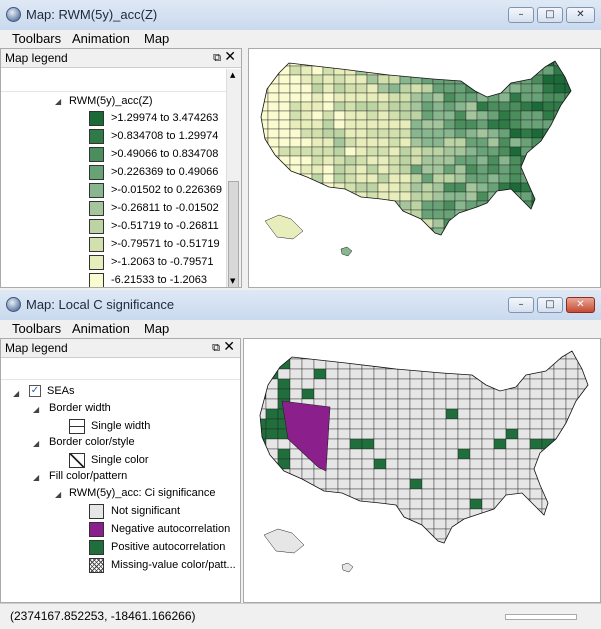 The width and height of the screenshot is (601, 629). I want to click on title-bar: Map: Local C significance – □ ✕, so click(300, 305).